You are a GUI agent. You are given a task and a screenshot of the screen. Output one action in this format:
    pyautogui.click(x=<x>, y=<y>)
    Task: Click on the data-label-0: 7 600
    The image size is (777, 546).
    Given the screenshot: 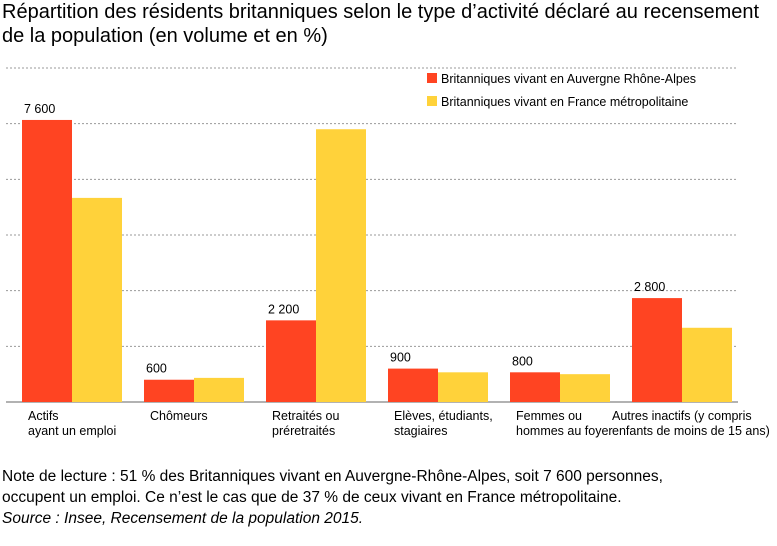 What is the action you would take?
    pyautogui.click(x=39, y=109)
    